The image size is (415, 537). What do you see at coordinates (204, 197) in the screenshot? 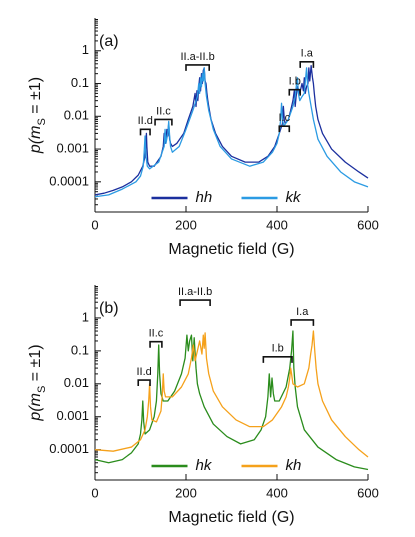
I see `legend-label: hh` at bounding box center [204, 197].